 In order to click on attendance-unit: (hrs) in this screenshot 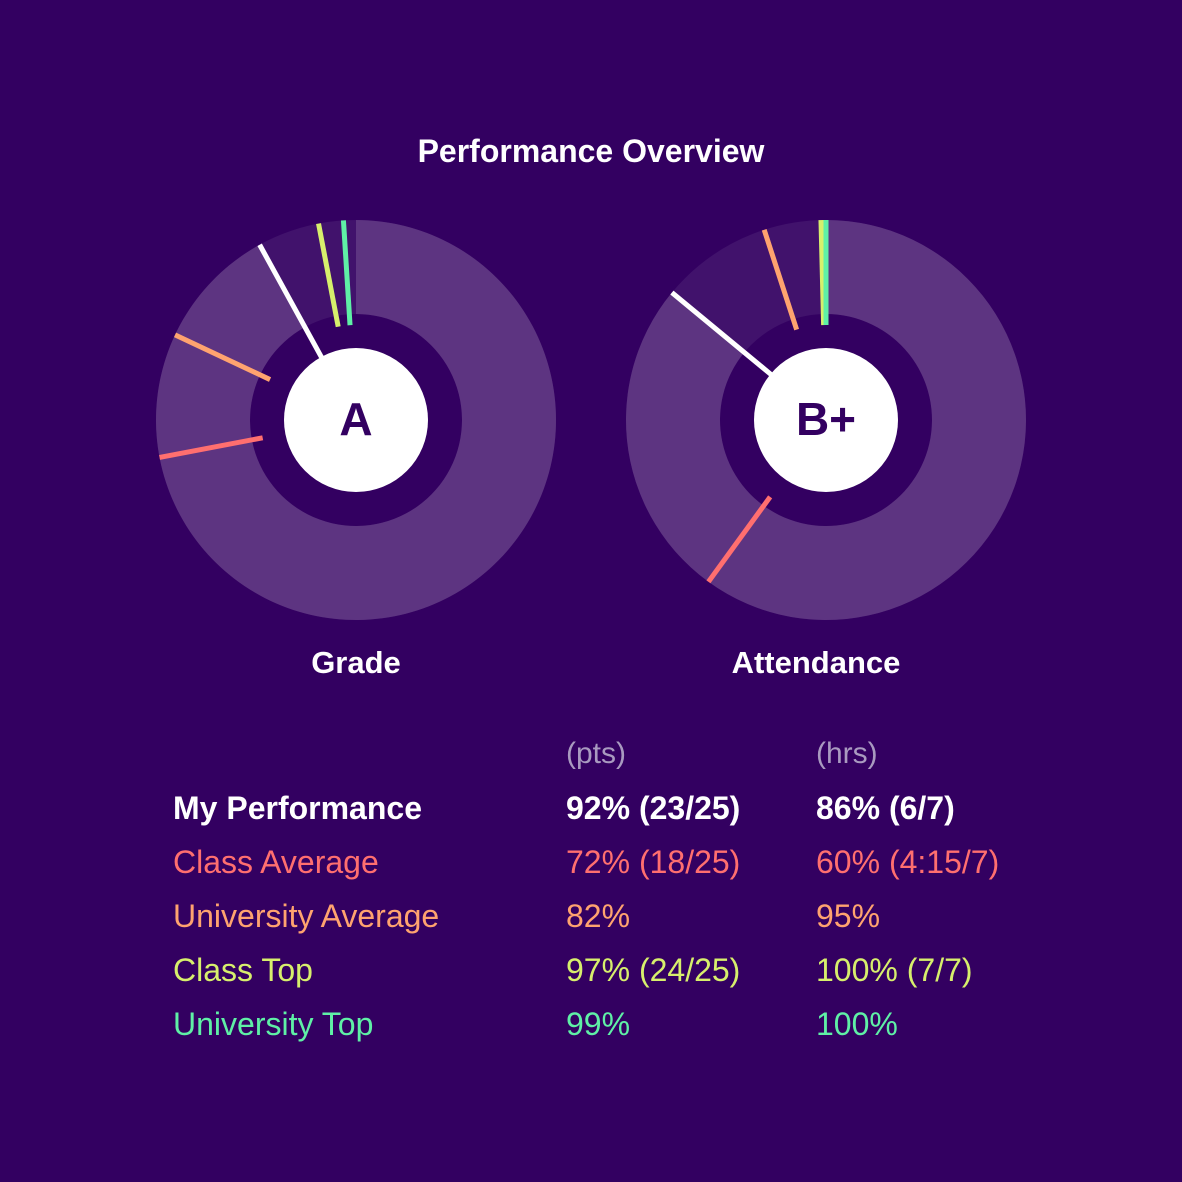, I will do `click(847, 753)`.